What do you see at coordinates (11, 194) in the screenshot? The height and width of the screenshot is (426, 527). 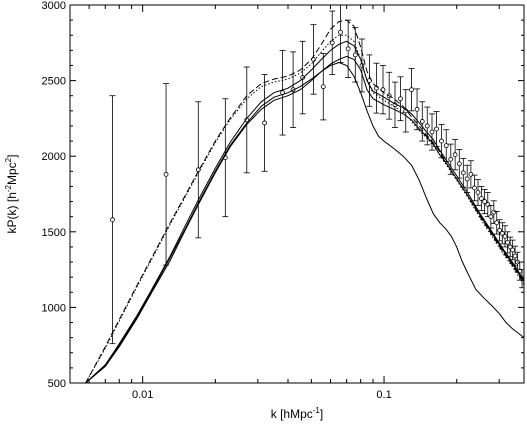 I see `y-axis-label: kP(k) [h-2Mpc2]` at bounding box center [11, 194].